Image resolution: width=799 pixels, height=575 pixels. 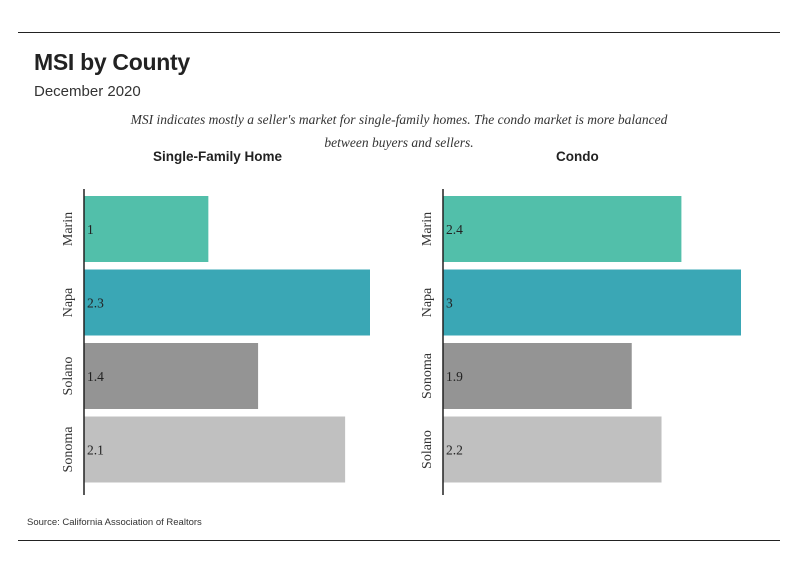 What do you see at coordinates (87, 91) in the screenshot?
I see `chart-subtitle: December 2020` at bounding box center [87, 91].